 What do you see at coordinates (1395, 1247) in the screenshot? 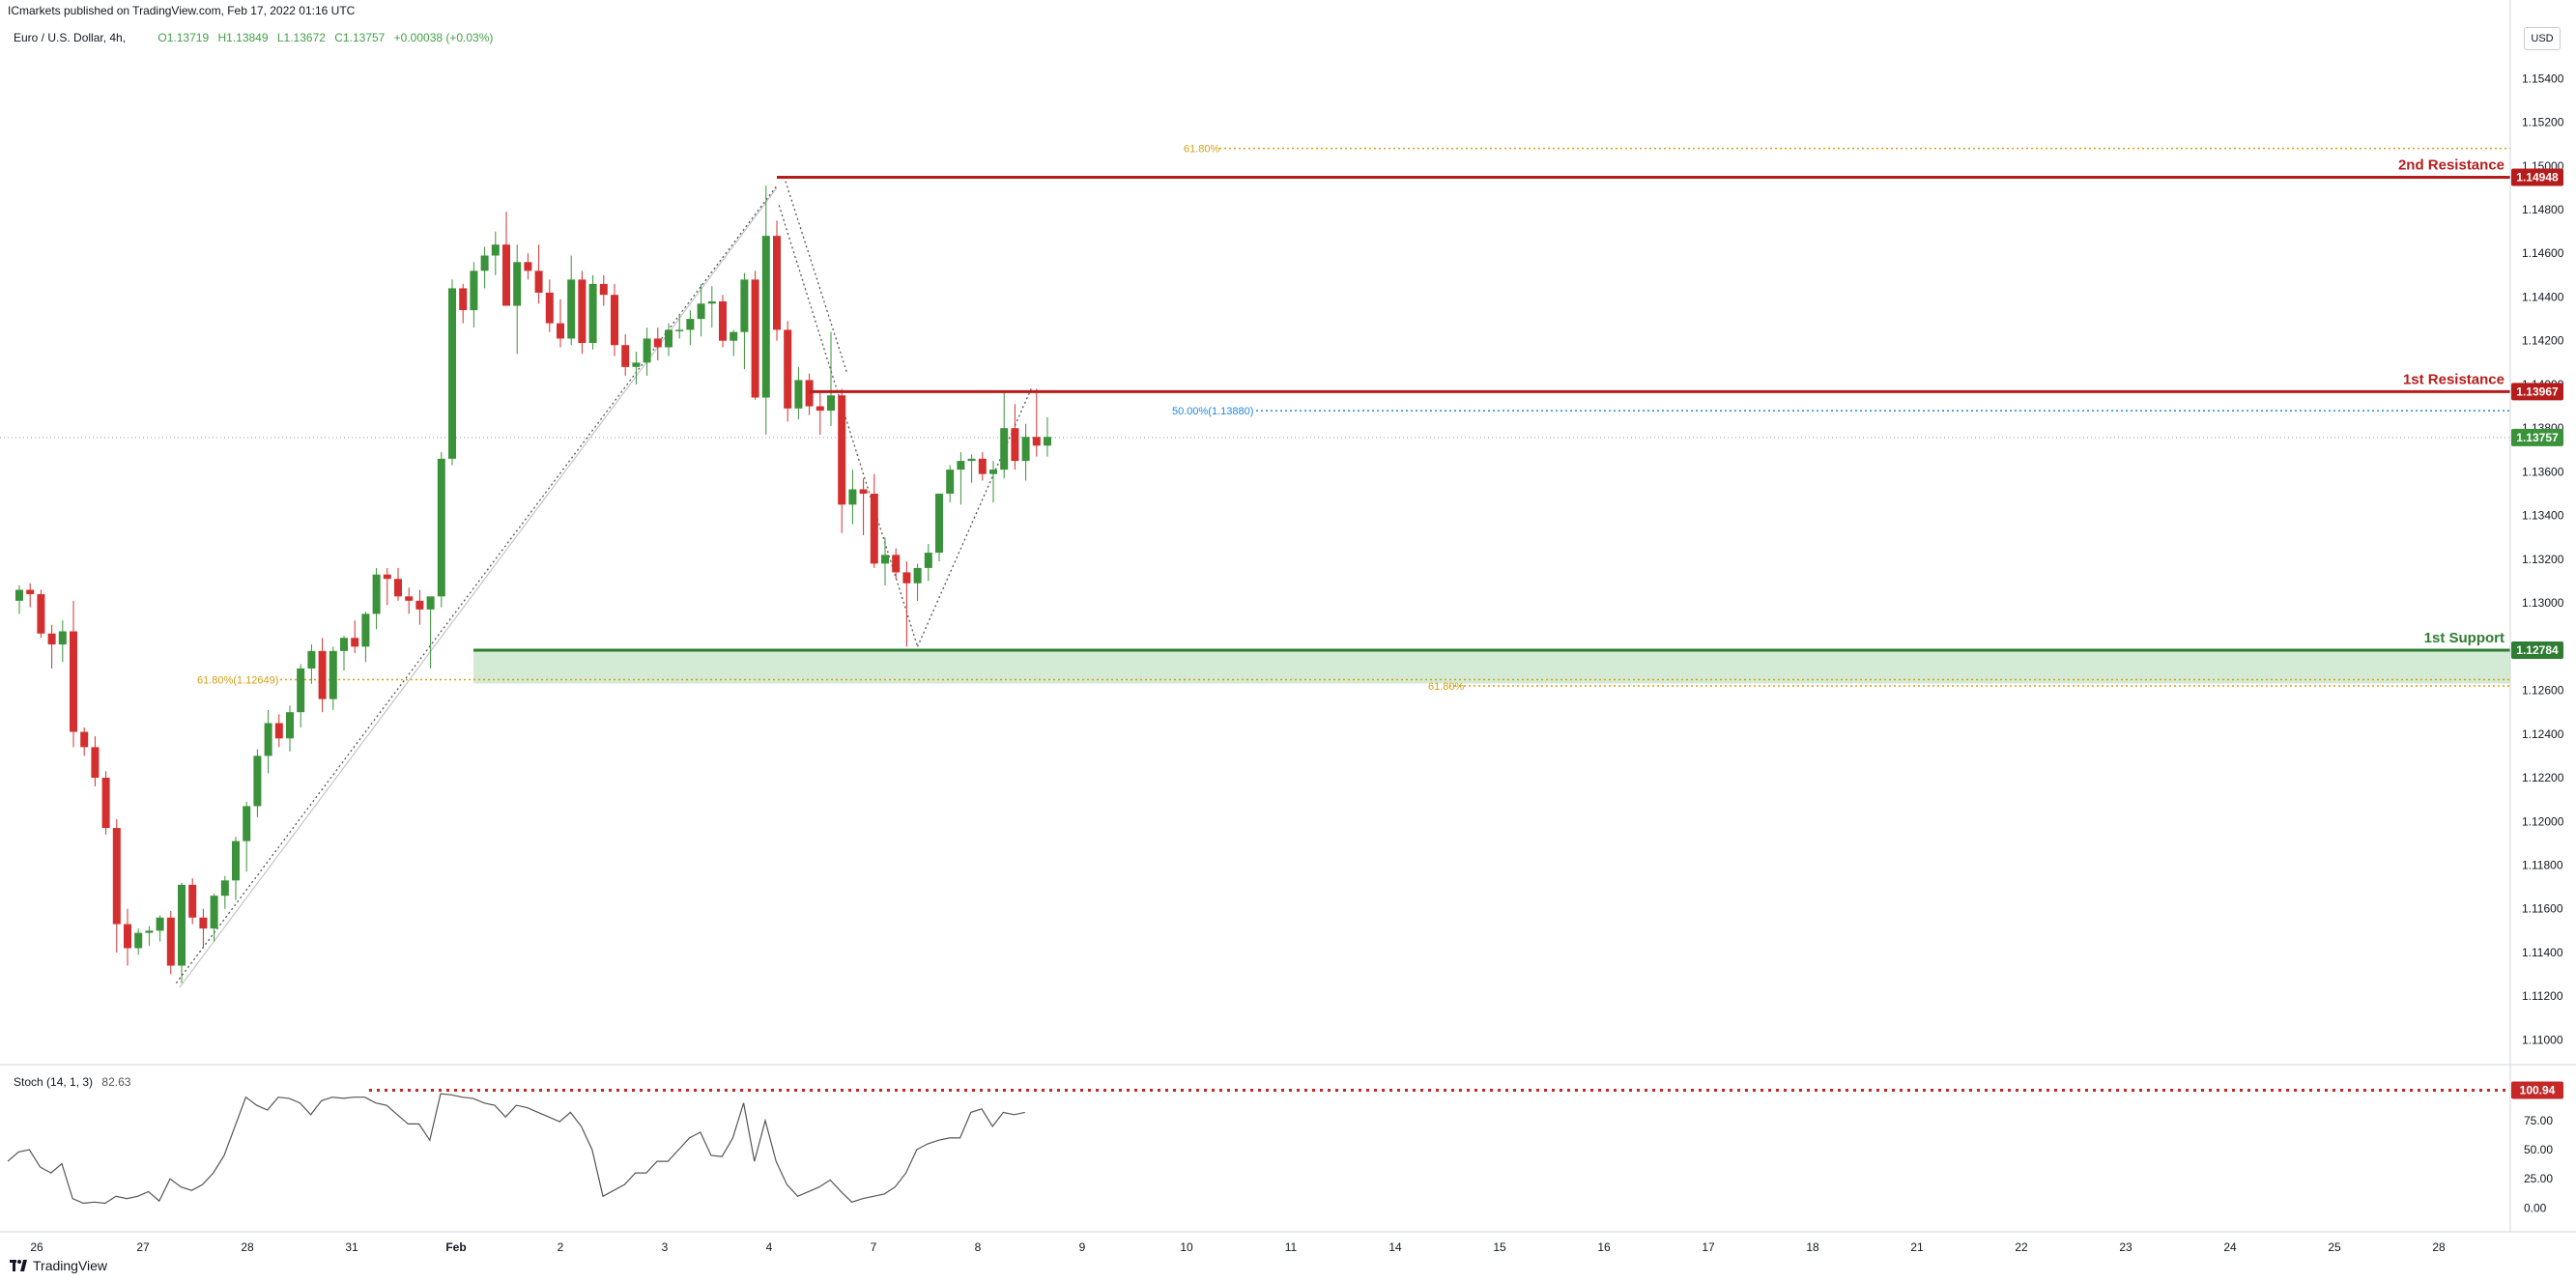
I see `time-tick-label: 14` at bounding box center [1395, 1247].